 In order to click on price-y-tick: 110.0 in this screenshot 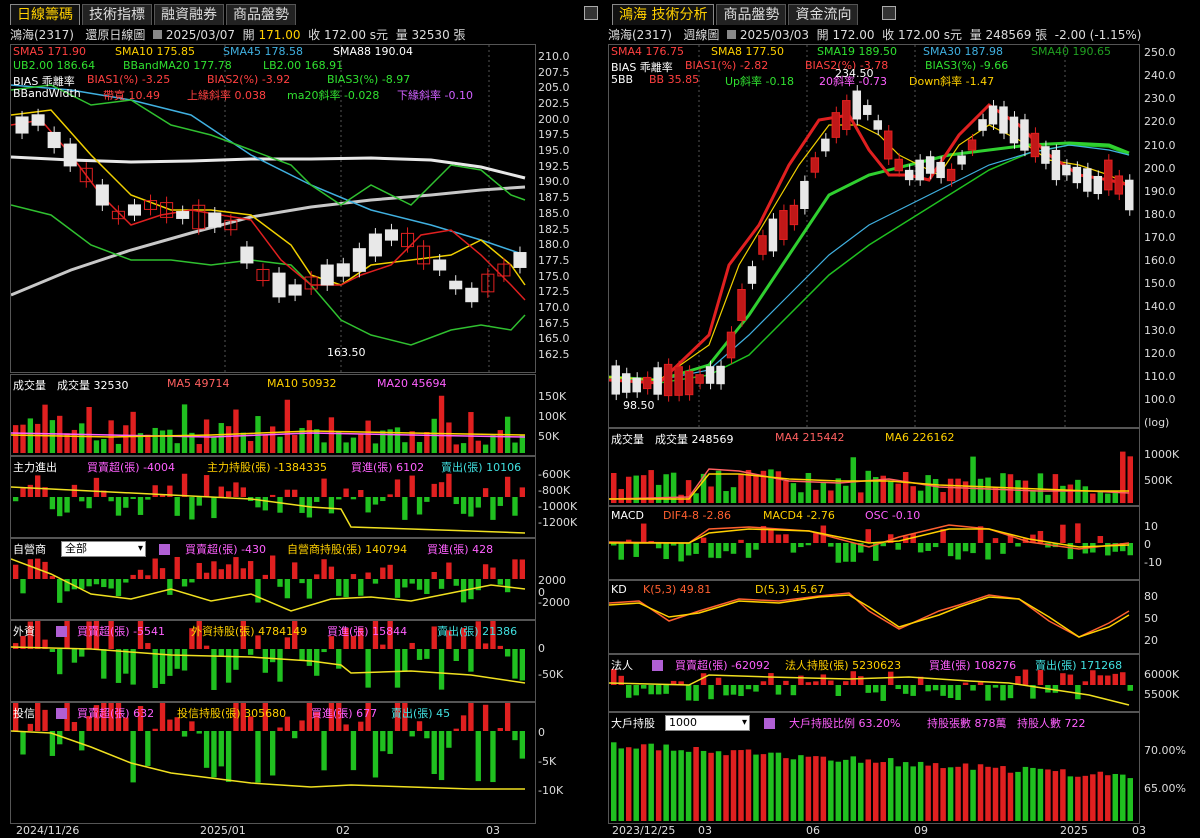, I will do `click(1160, 376)`.